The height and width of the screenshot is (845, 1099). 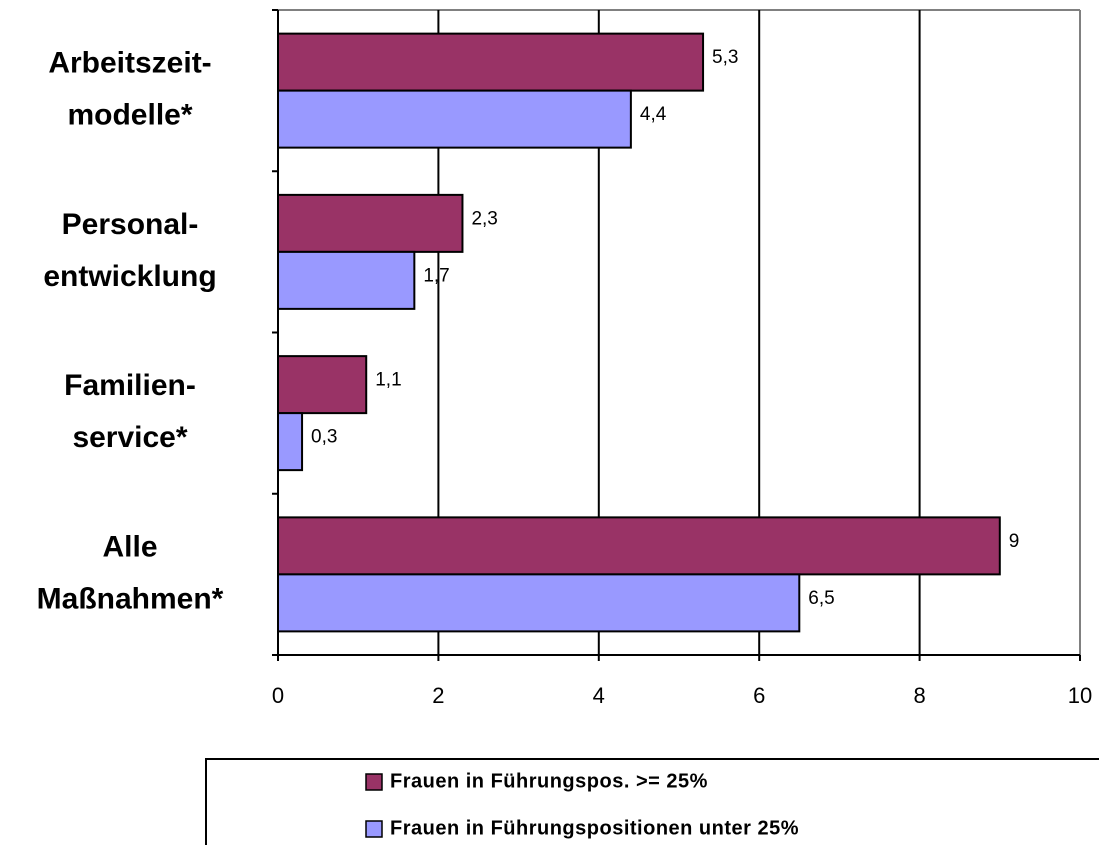 I want to click on value-label: 5,3, so click(x=725, y=57).